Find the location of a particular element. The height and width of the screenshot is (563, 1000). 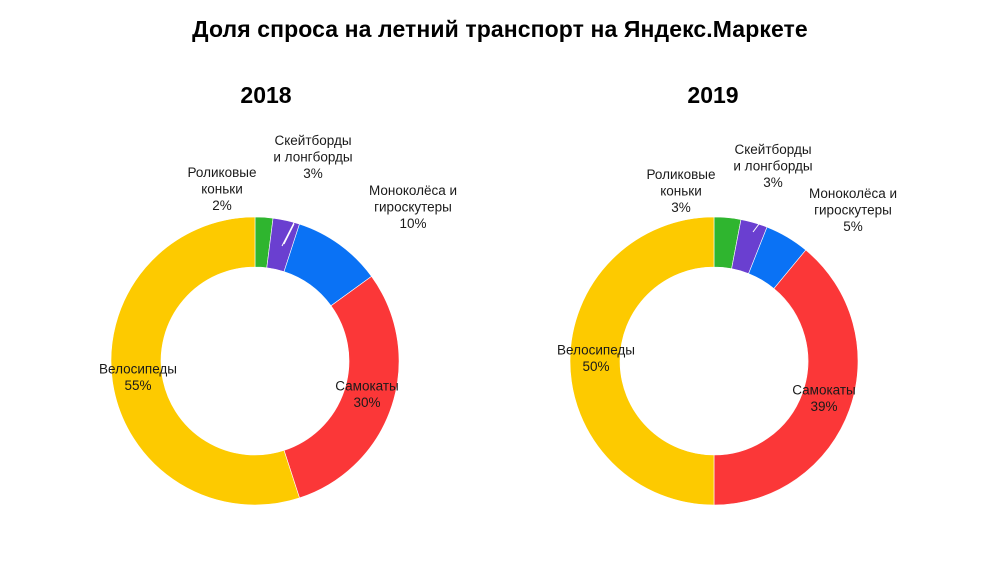

data-label-line: 50% is located at coordinates (595, 366).